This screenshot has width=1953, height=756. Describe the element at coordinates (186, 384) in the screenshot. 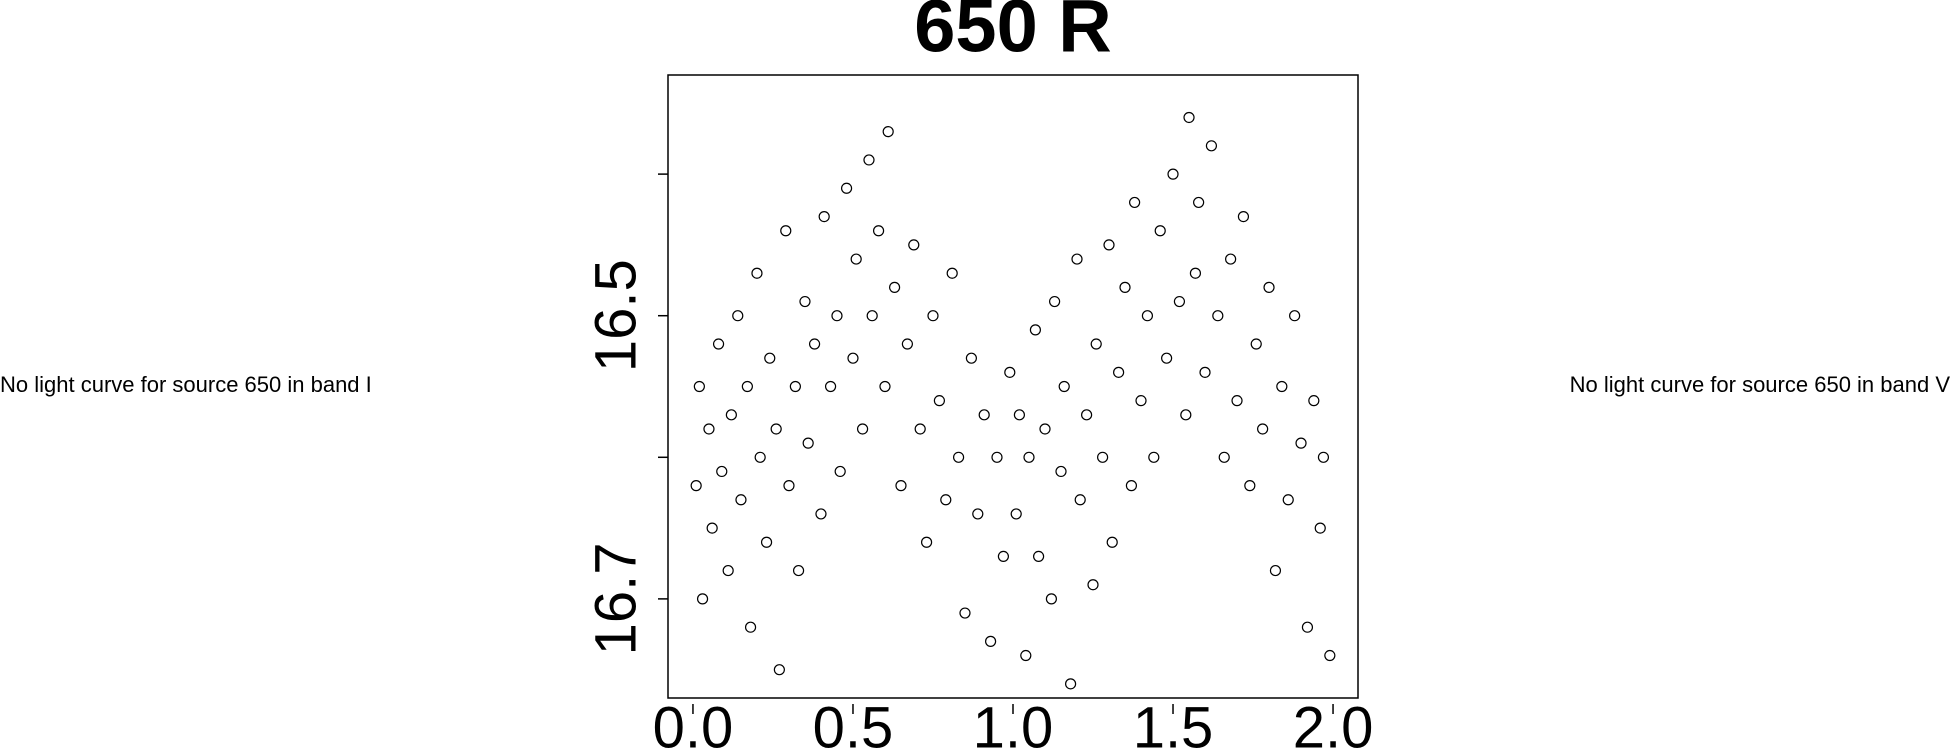

I see `annotation: No light curve for source 650 in band I` at that location.